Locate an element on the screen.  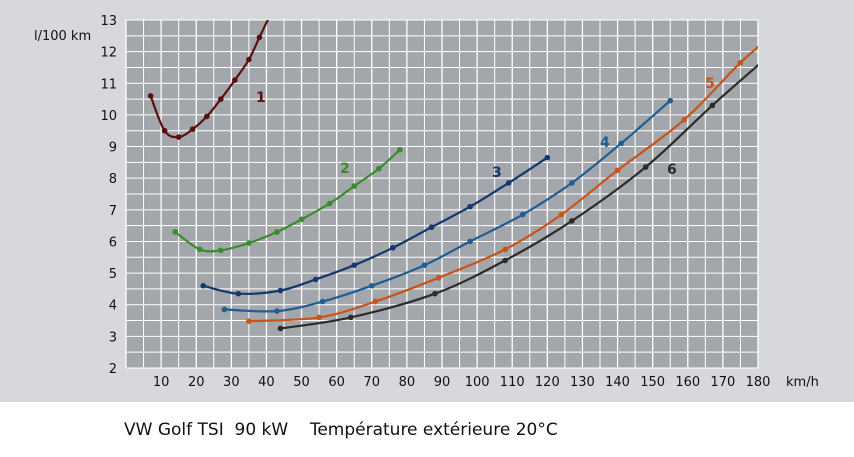
series-label: 3 is located at coordinates (497, 173).